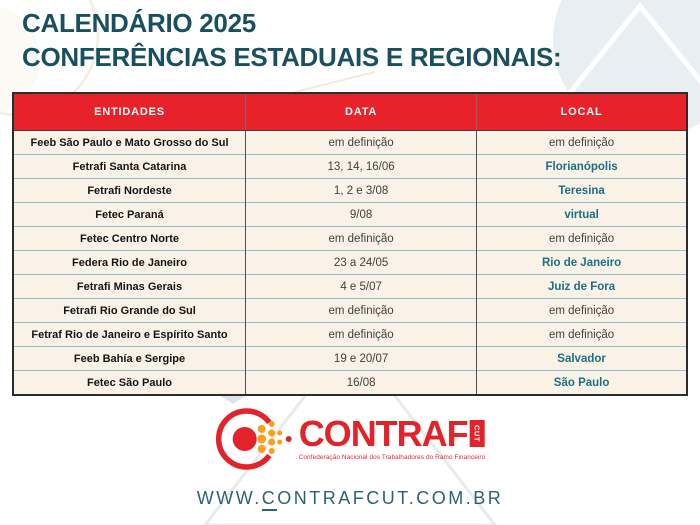  What do you see at coordinates (269, 499) in the screenshot?
I see `url-underlined-c: C` at bounding box center [269, 499].